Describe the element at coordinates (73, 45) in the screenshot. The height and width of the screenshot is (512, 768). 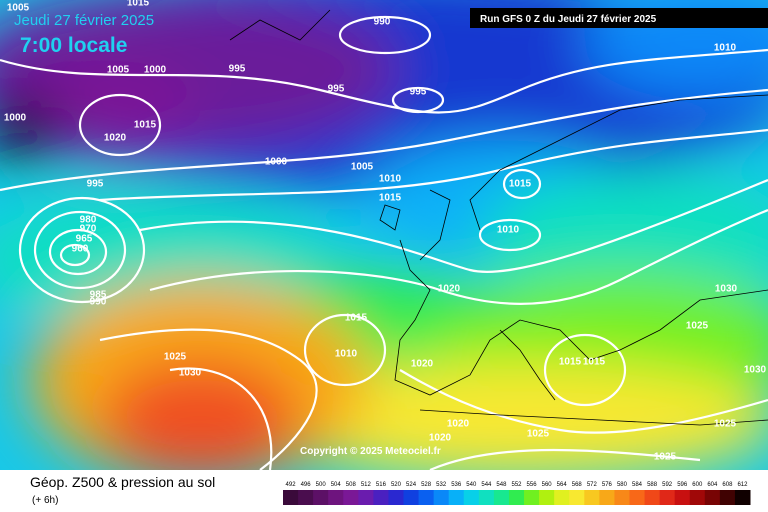
I see `header-time: 7:00 locale` at that location.